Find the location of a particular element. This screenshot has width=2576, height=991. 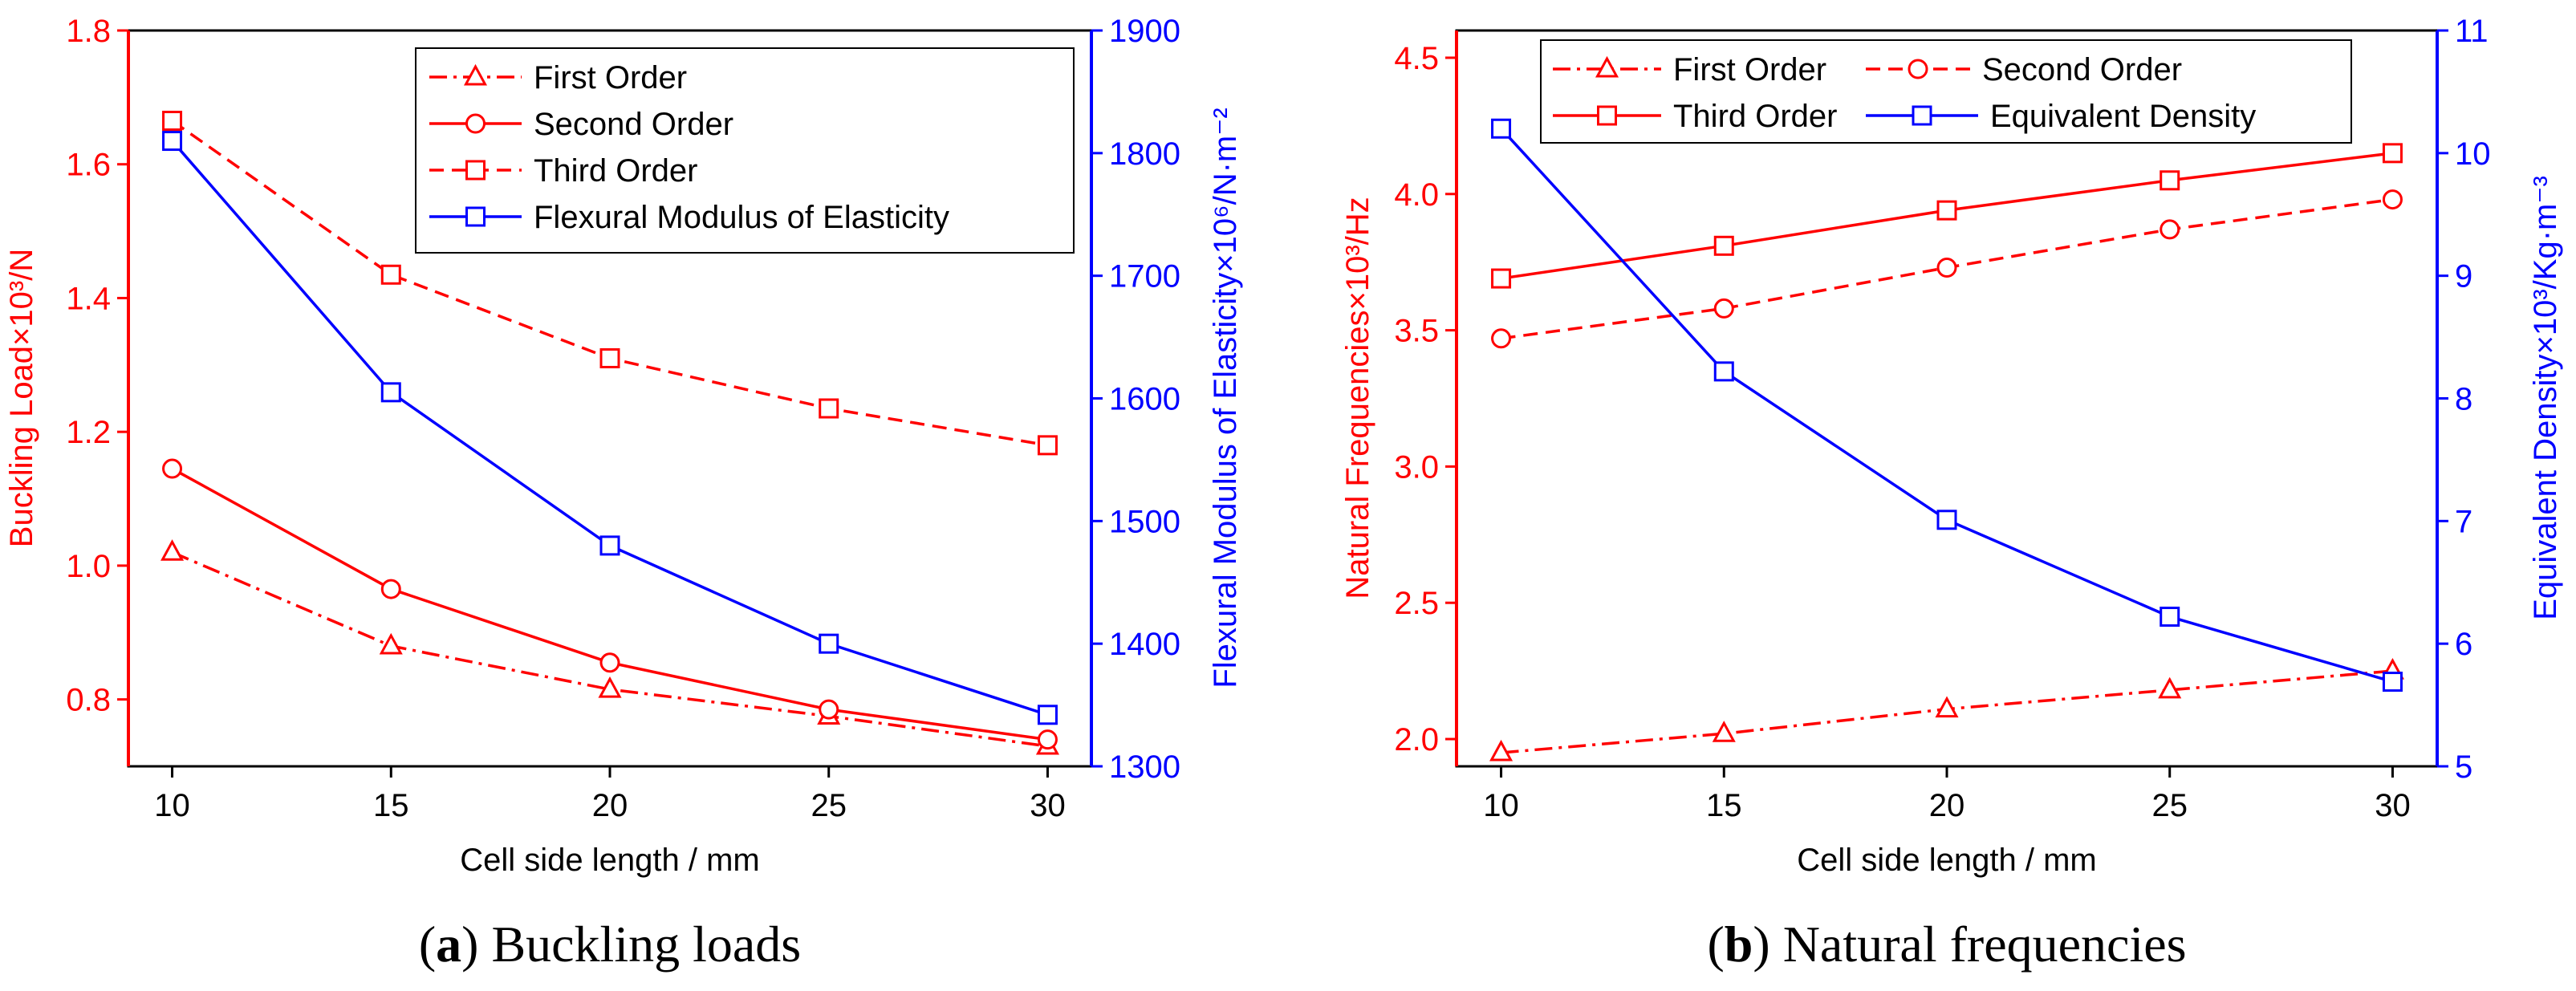

caption-a: (a) Buckling loads is located at coordinates (610, 945).